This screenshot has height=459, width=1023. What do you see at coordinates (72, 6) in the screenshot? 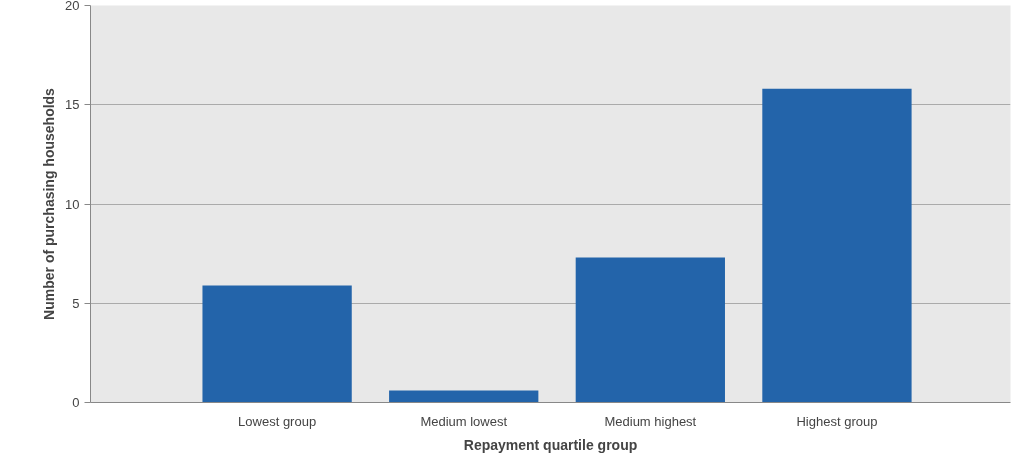
I see `y-tick-label: 20` at bounding box center [72, 6].